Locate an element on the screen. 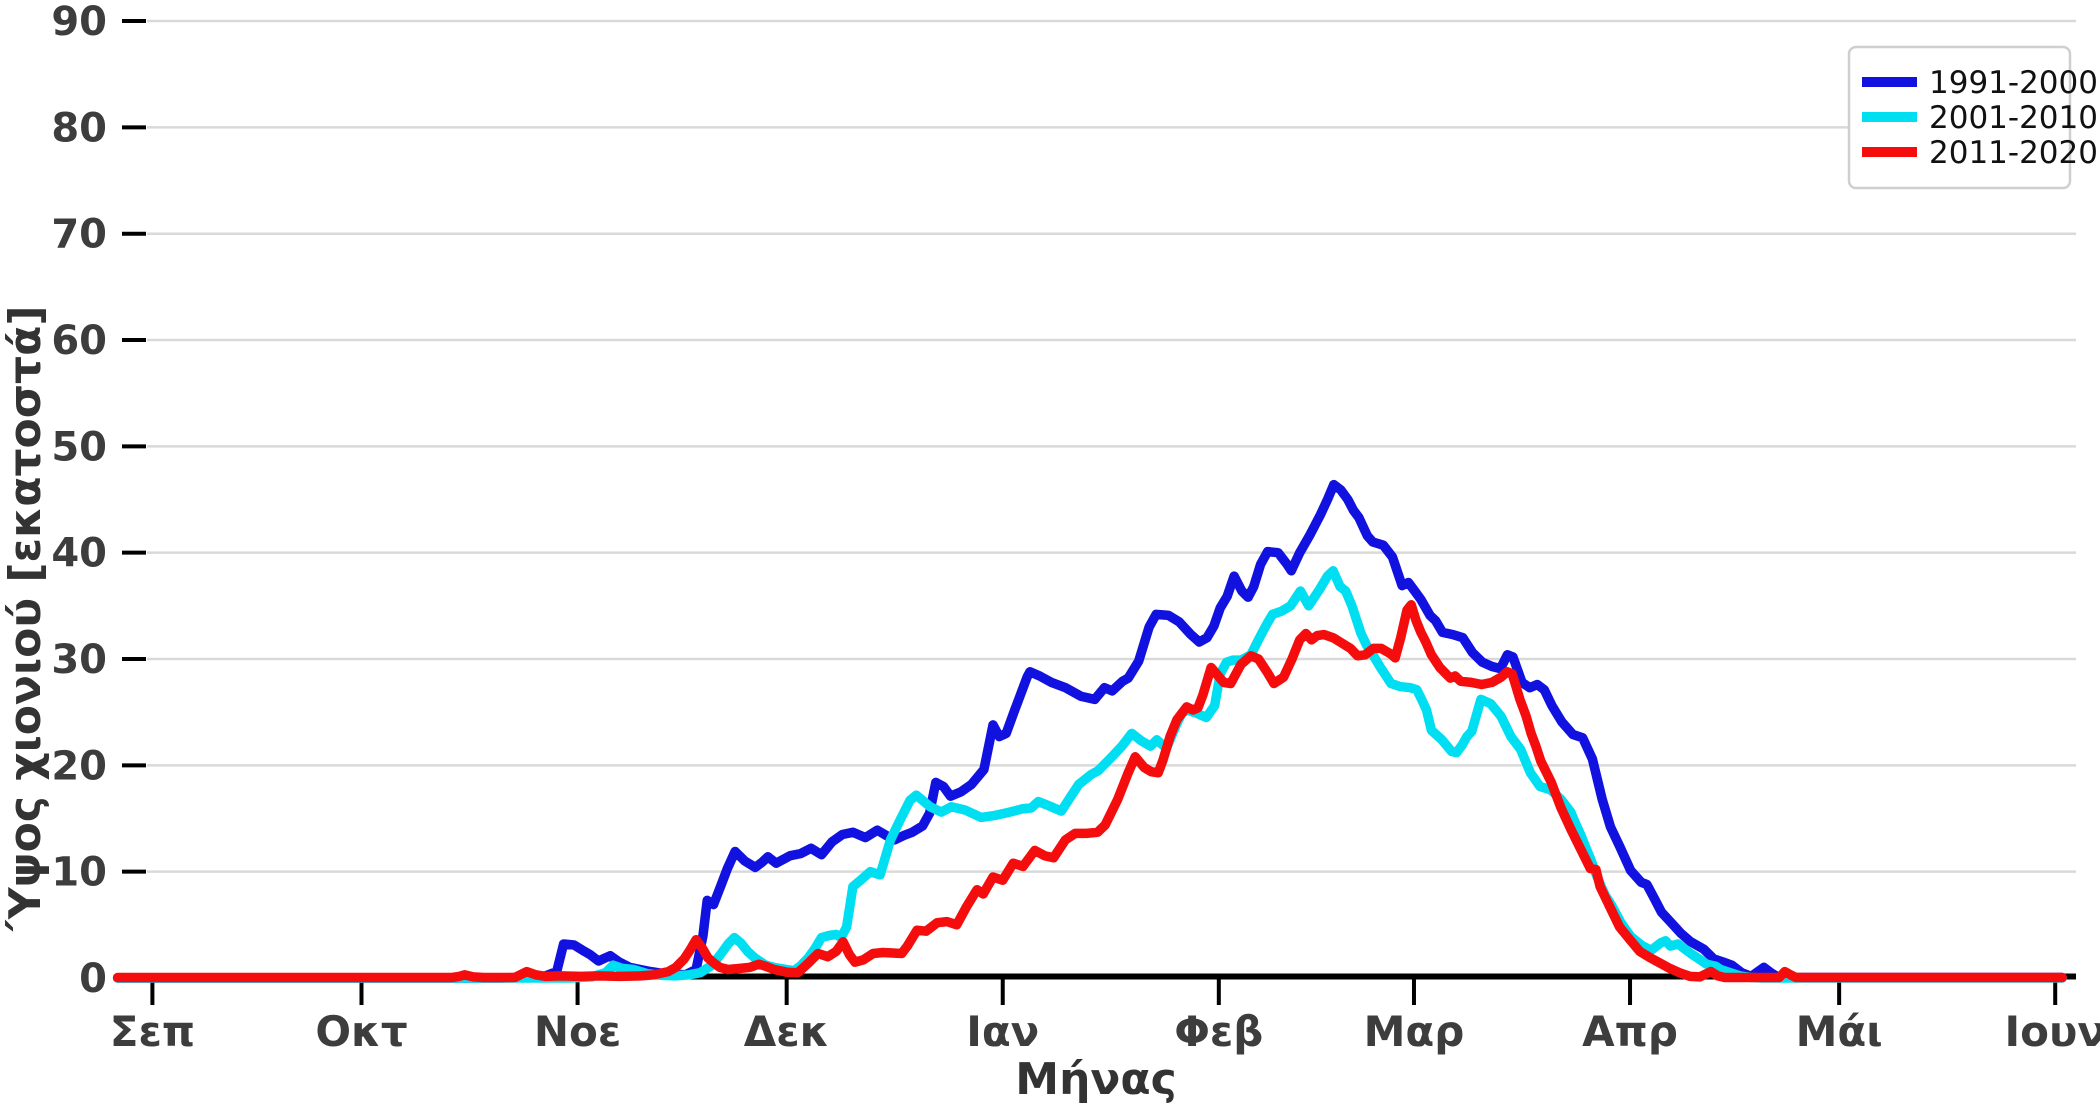 The height and width of the screenshot is (1106, 2100). x-tick-label-Ιαν: Ιαν is located at coordinates (1002, 1031).